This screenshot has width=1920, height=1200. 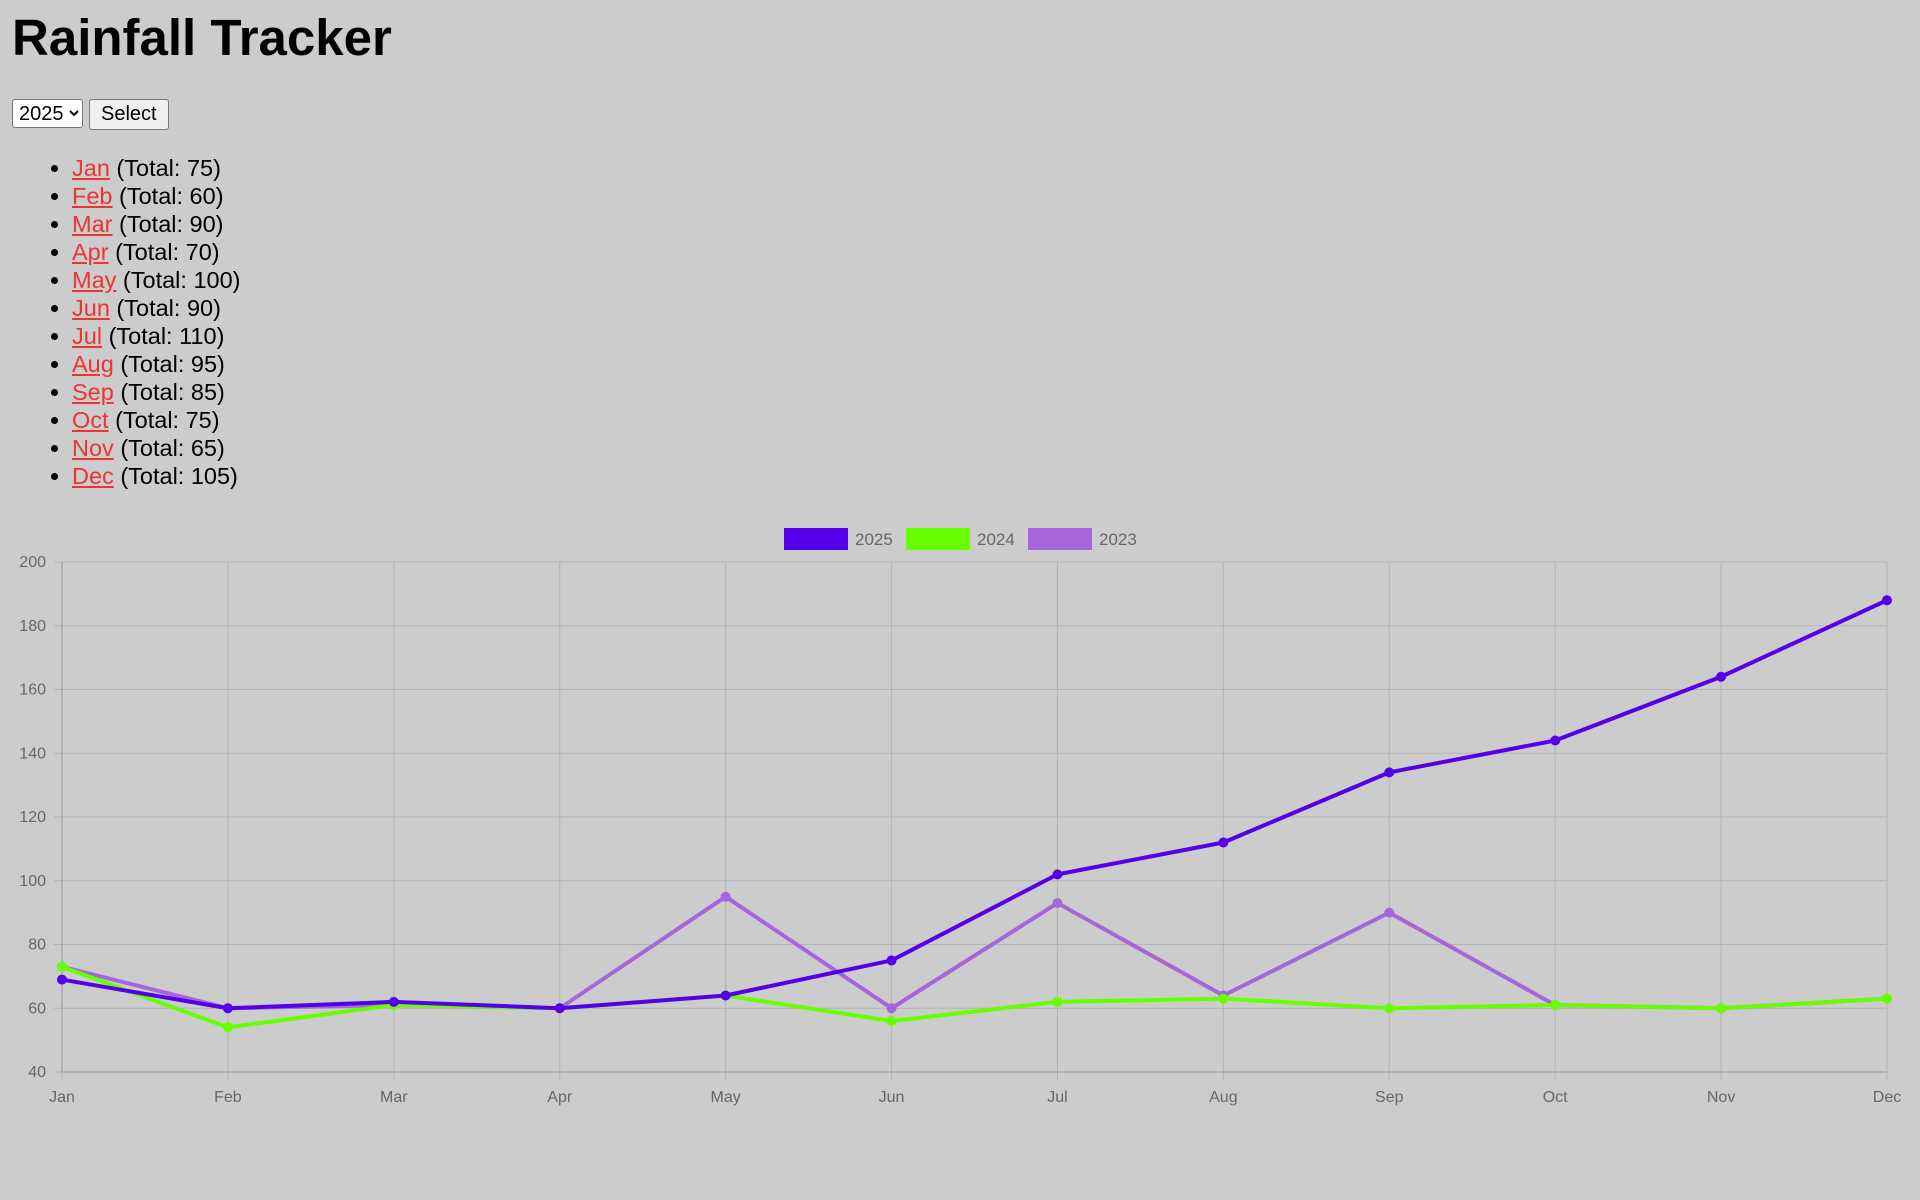 I want to click on month-list-item: Aug (Total: 95), so click(x=156, y=364).